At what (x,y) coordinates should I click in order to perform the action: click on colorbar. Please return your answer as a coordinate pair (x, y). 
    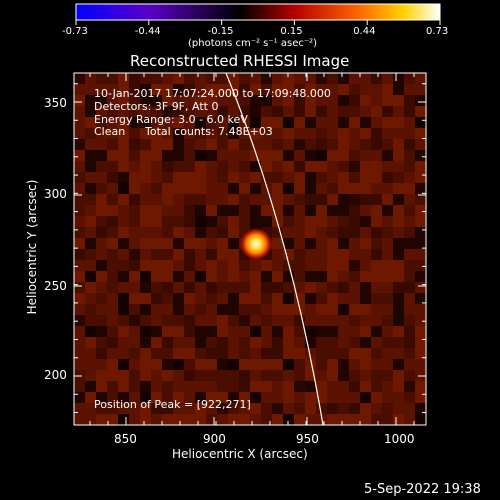
    Looking at the image, I should click on (258, 12).